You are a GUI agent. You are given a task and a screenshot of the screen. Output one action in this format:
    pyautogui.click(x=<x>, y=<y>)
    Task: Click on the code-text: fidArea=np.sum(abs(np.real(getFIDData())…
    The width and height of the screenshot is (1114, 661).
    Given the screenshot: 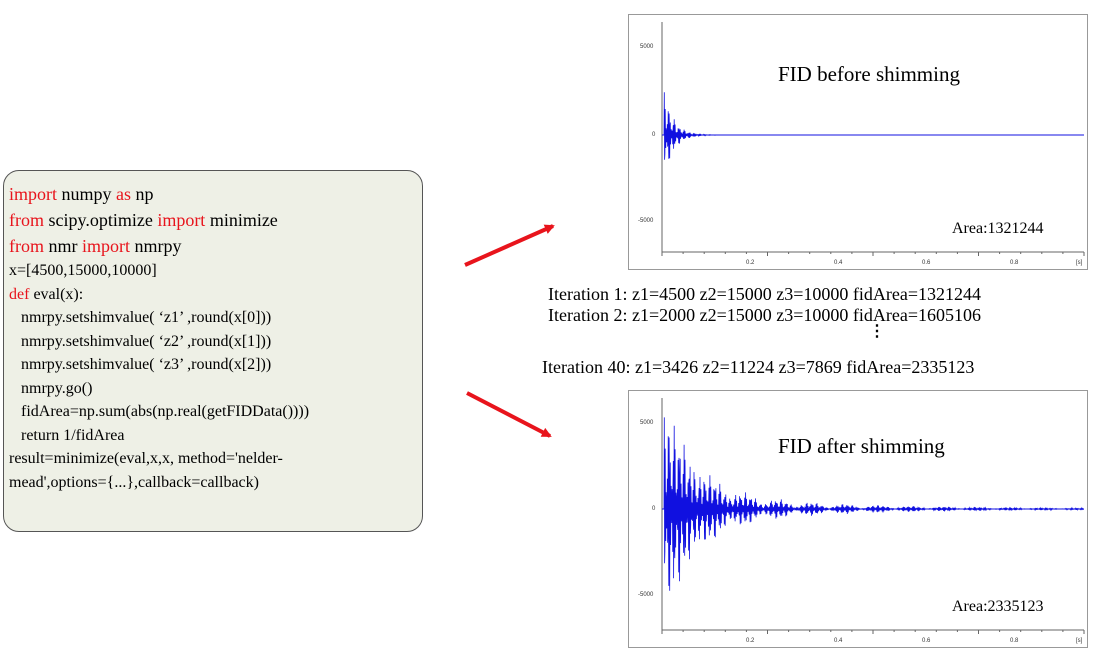 What is the action you would take?
    pyautogui.click(x=159, y=411)
    